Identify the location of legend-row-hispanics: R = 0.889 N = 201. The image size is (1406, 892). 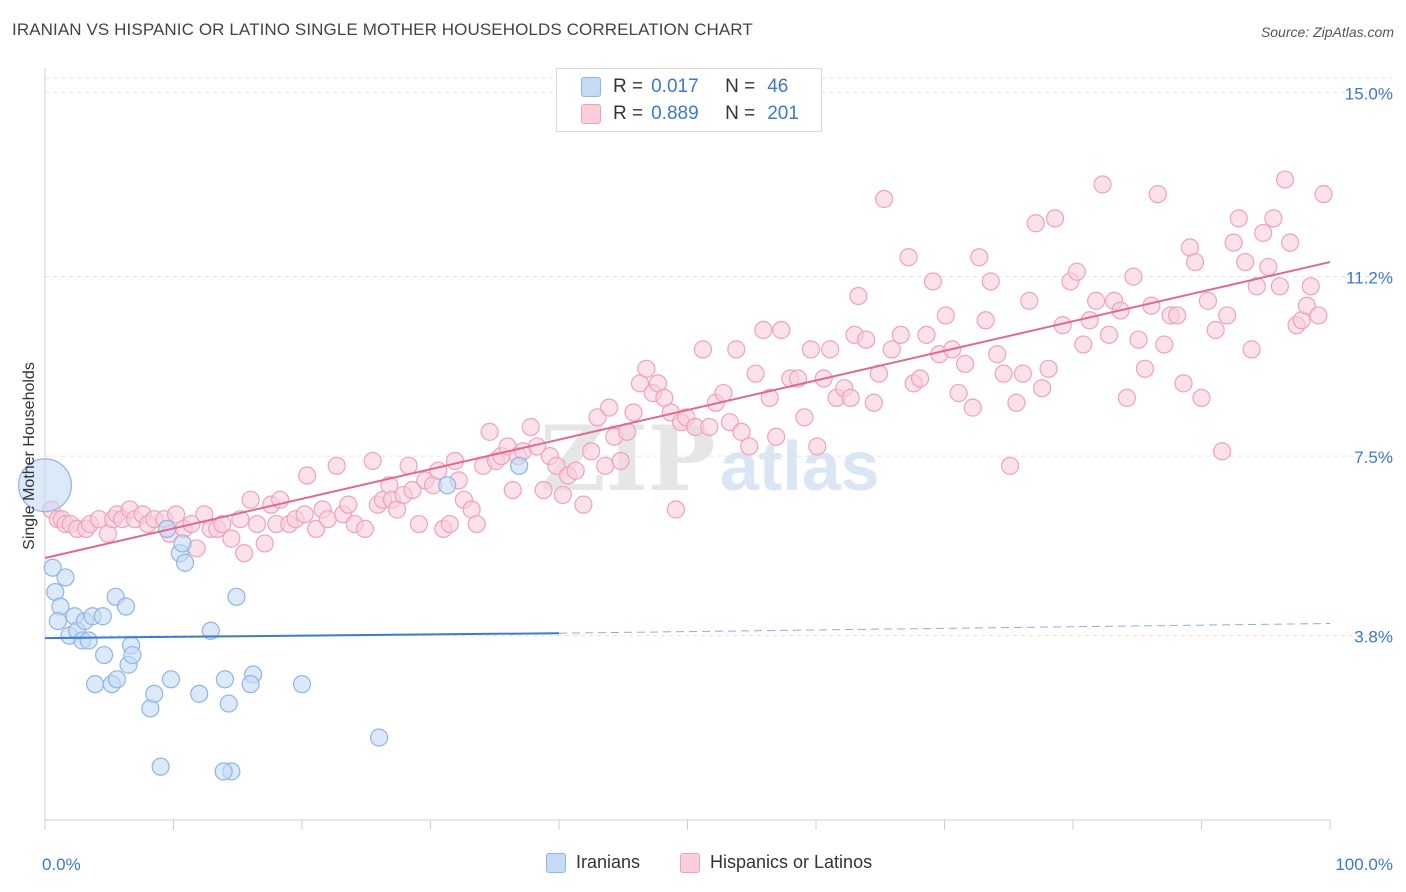
(690, 114).